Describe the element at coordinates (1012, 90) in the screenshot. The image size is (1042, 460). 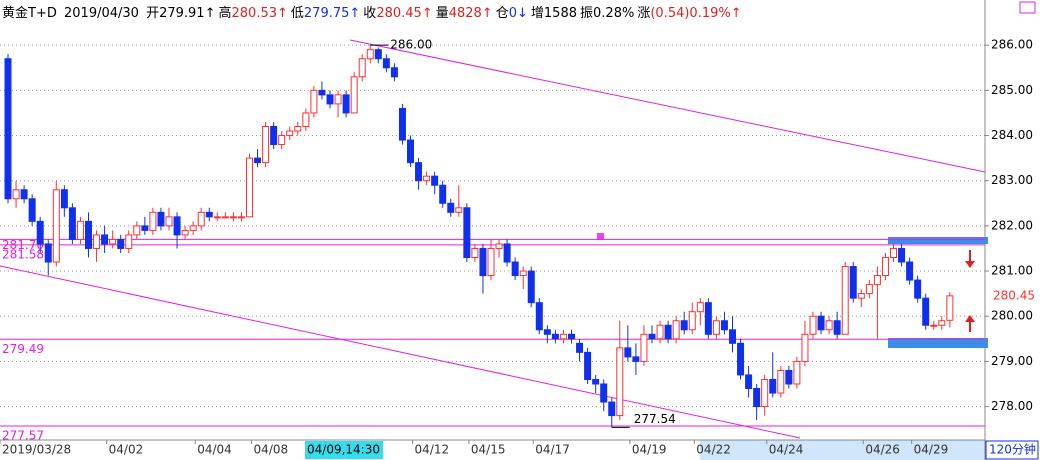
I see `y-tick-label: 285.00` at that location.